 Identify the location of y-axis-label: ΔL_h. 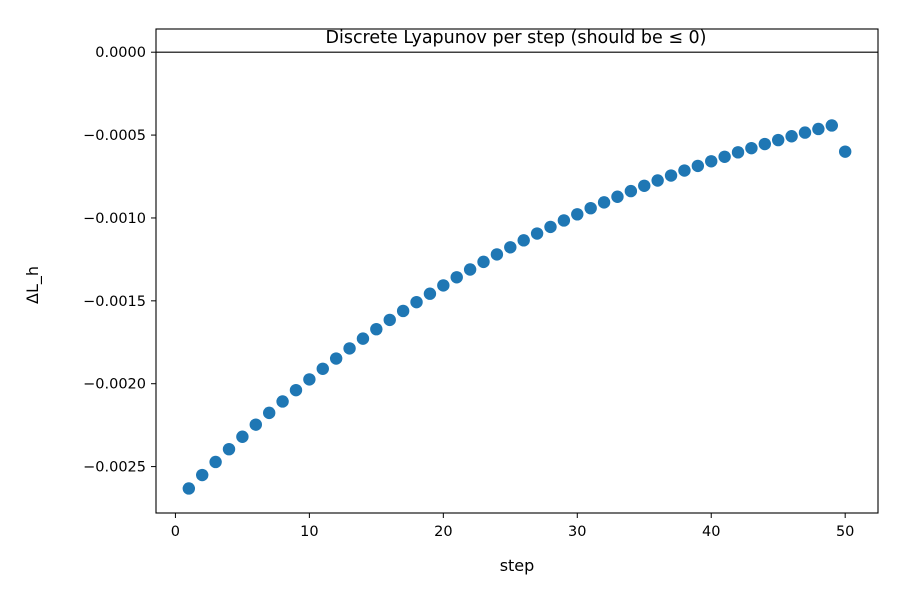
(33, 285).